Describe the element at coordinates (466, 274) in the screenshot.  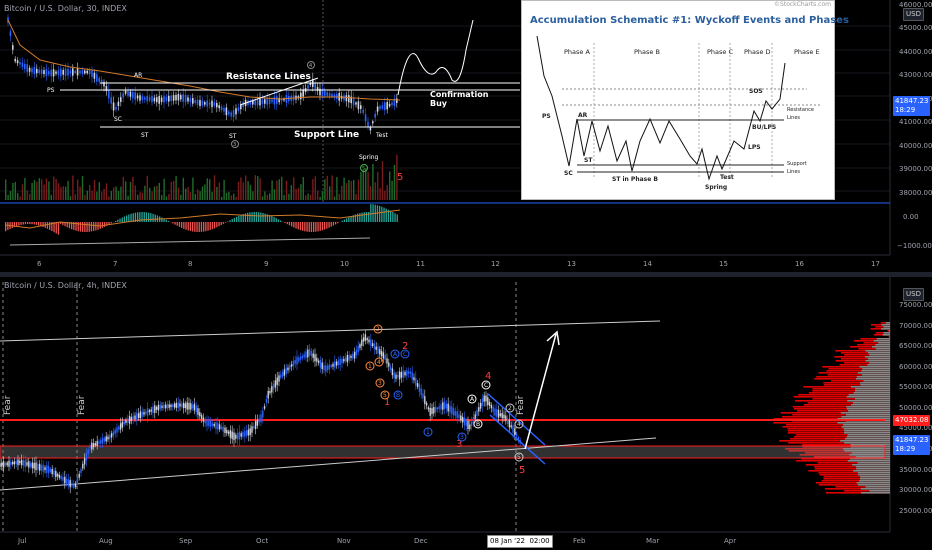
I see `pane-divider` at that location.